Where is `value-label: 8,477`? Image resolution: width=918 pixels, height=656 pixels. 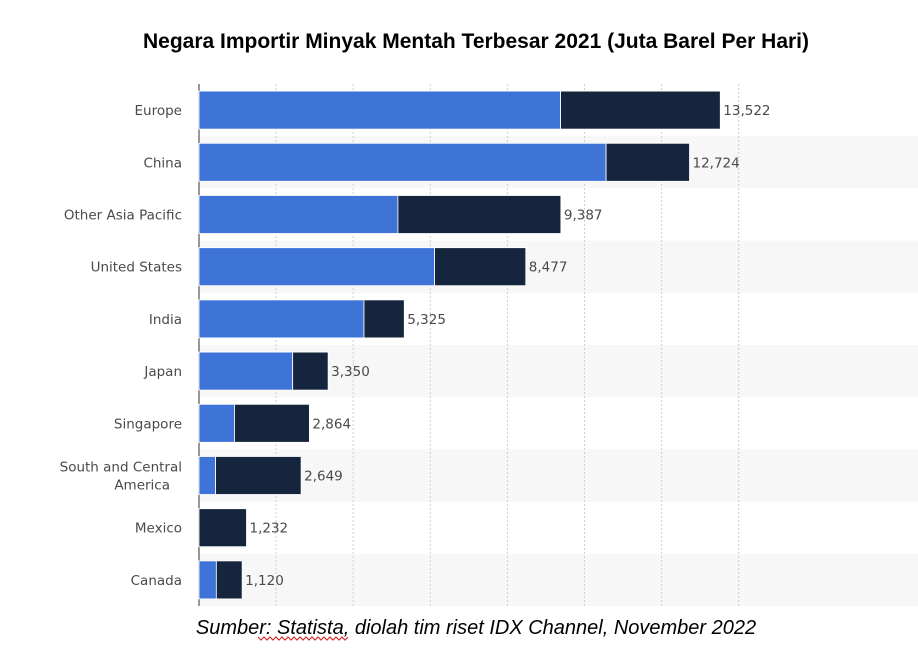
value-label: 8,477 is located at coordinates (548, 268).